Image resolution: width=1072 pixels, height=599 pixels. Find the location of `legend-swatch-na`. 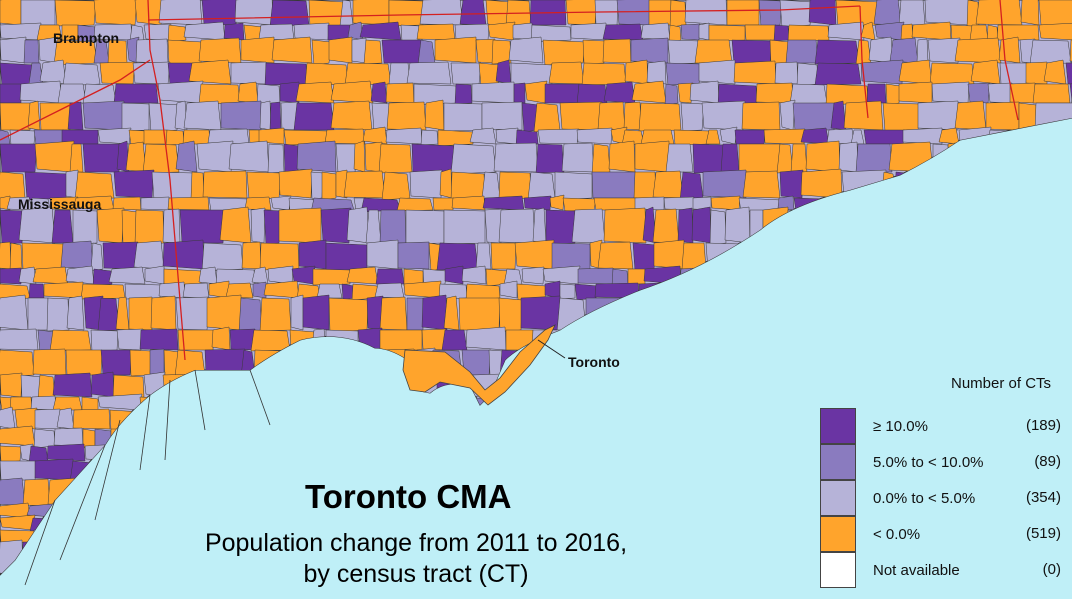

legend-swatch-na is located at coordinates (838, 570).